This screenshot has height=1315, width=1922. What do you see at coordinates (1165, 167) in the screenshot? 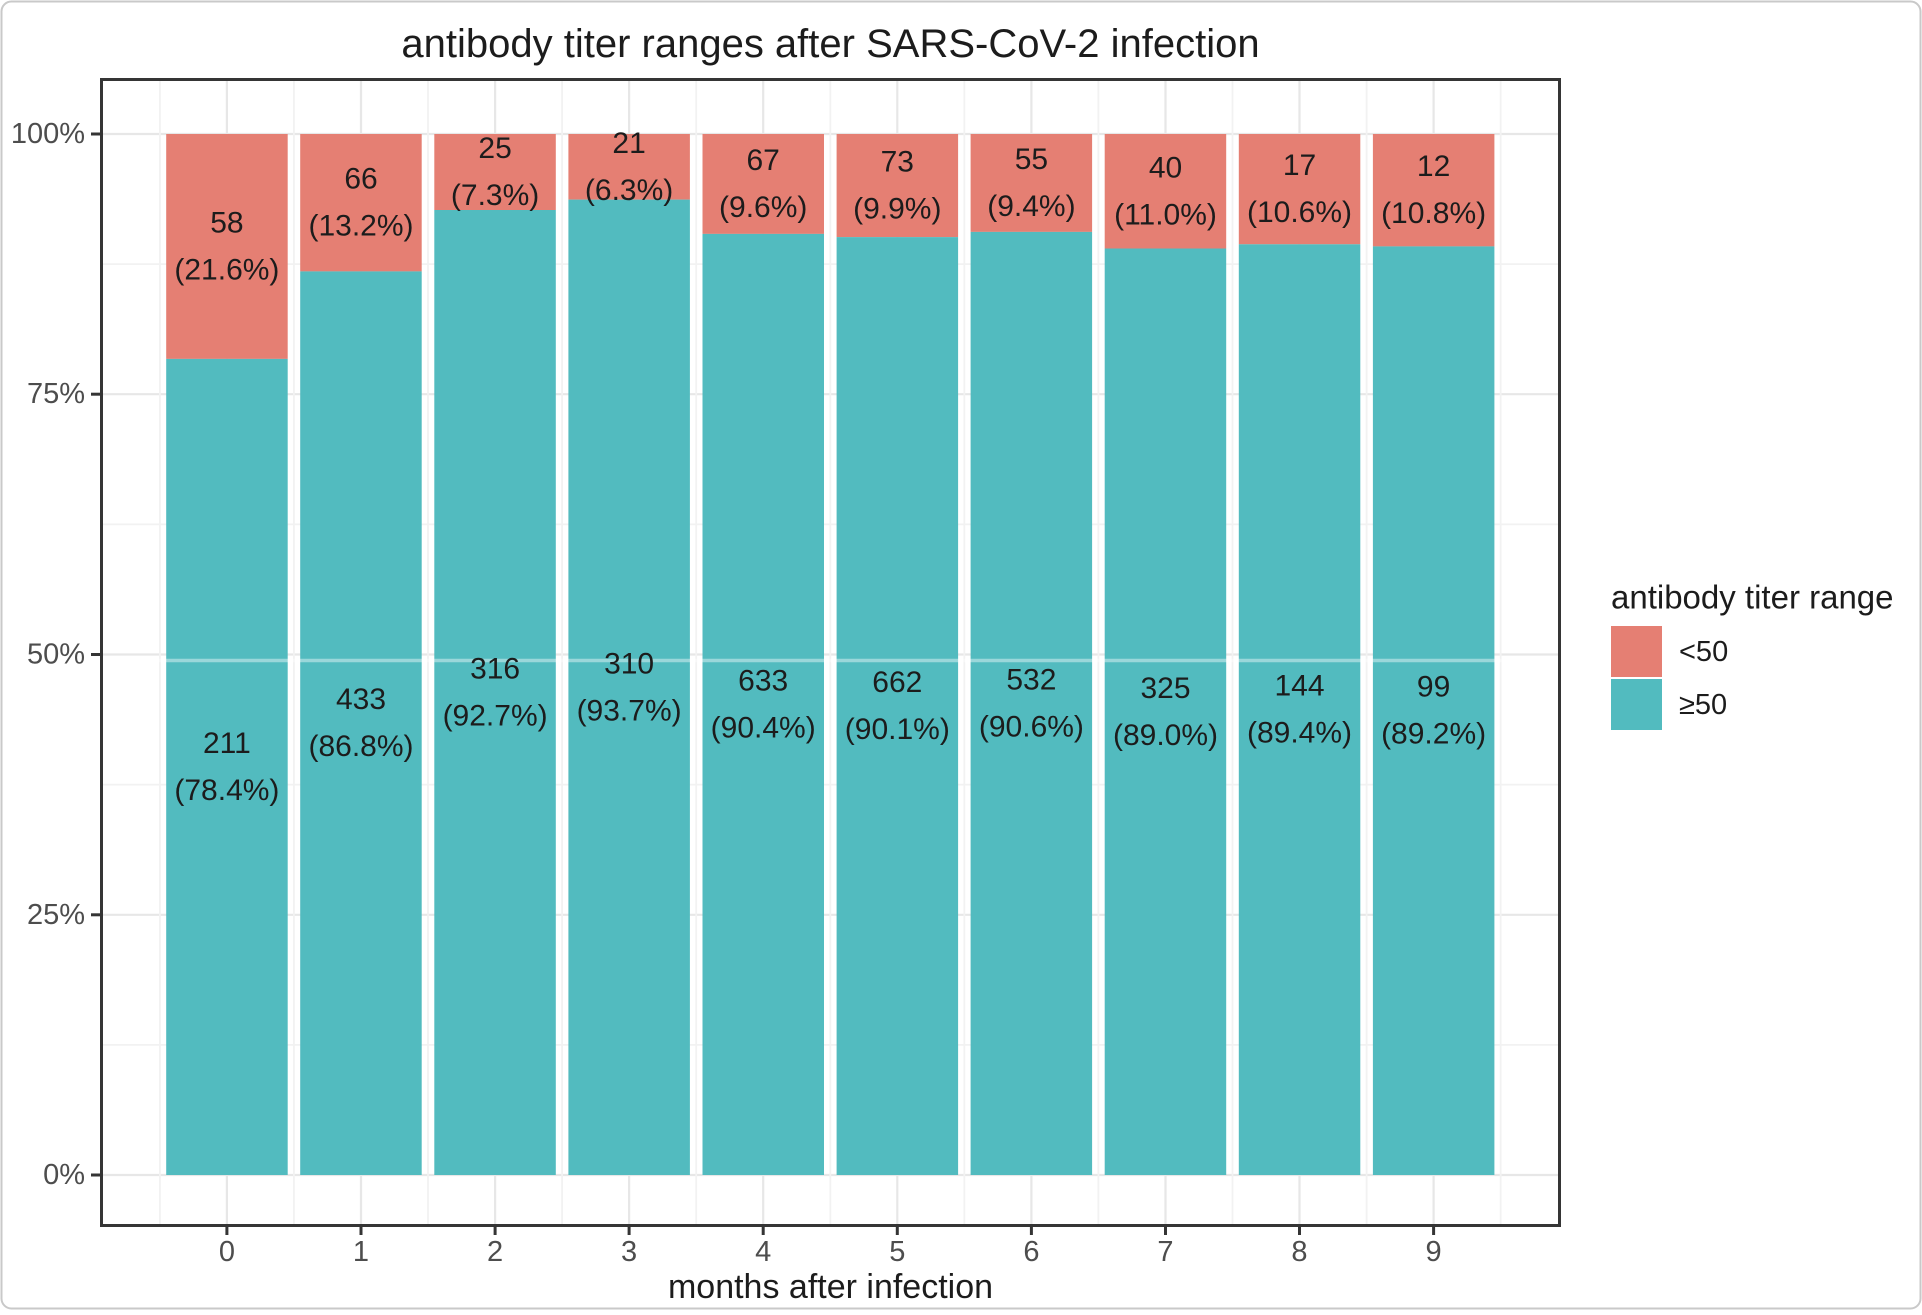
I see `svg-text: 40` at bounding box center [1165, 167].